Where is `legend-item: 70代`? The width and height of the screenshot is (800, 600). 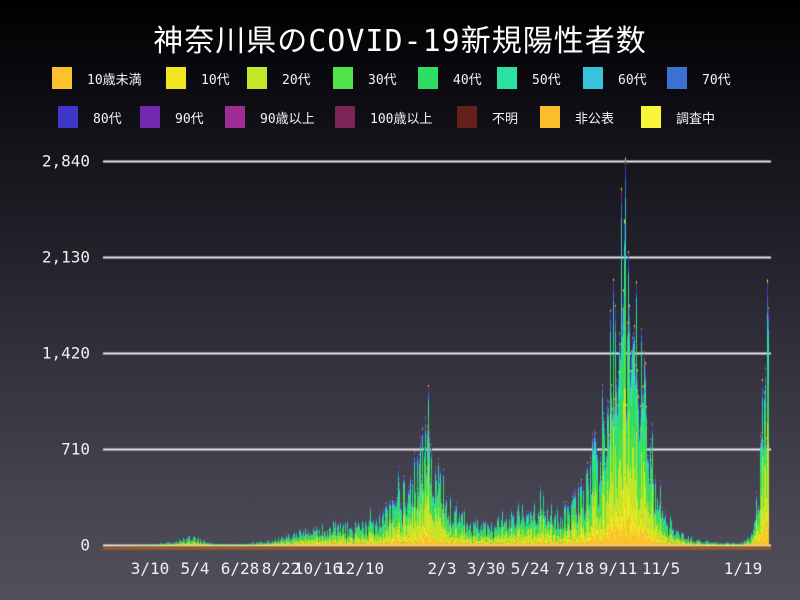
legend-item: 70代 is located at coordinates (699, 78).